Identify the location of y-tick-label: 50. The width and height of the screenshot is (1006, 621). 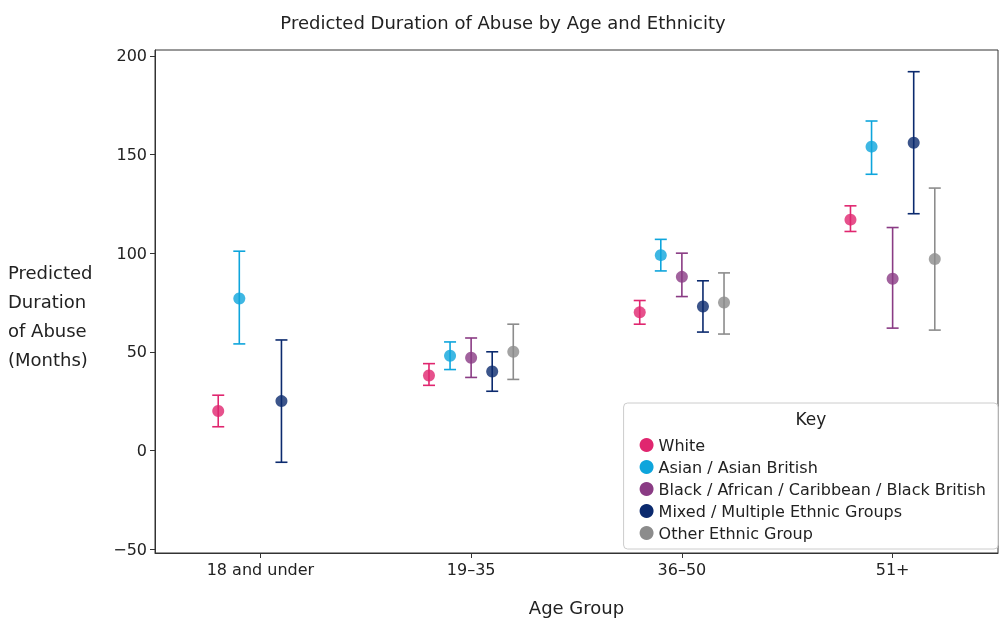
(136, 352).